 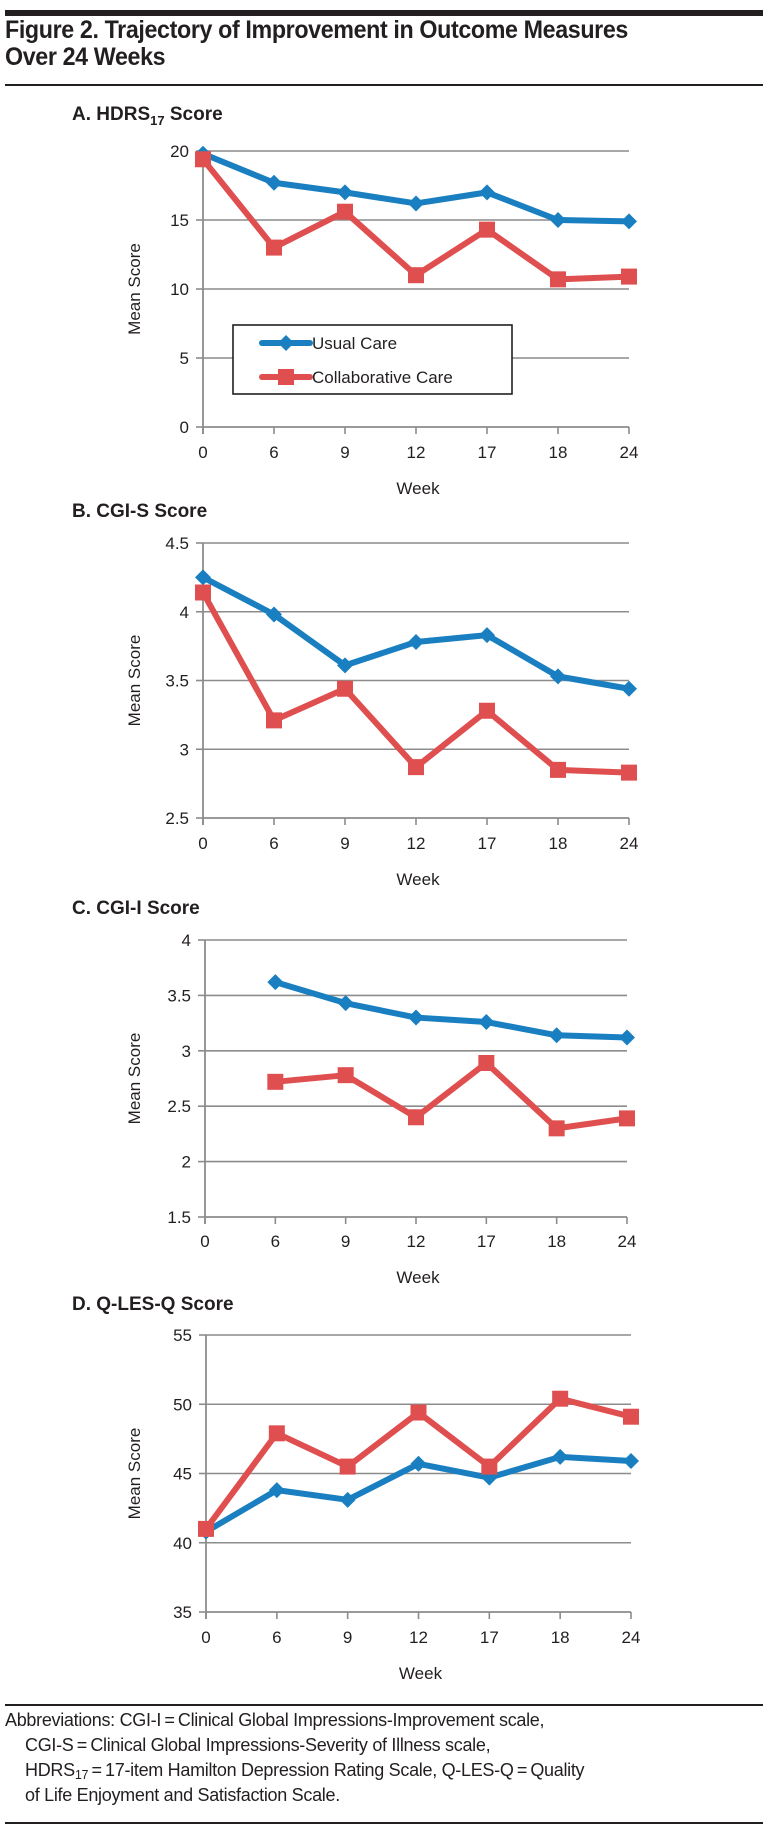 I want to click on panel-title-text: B. CGI-S Score, so click(x=139, y=511).